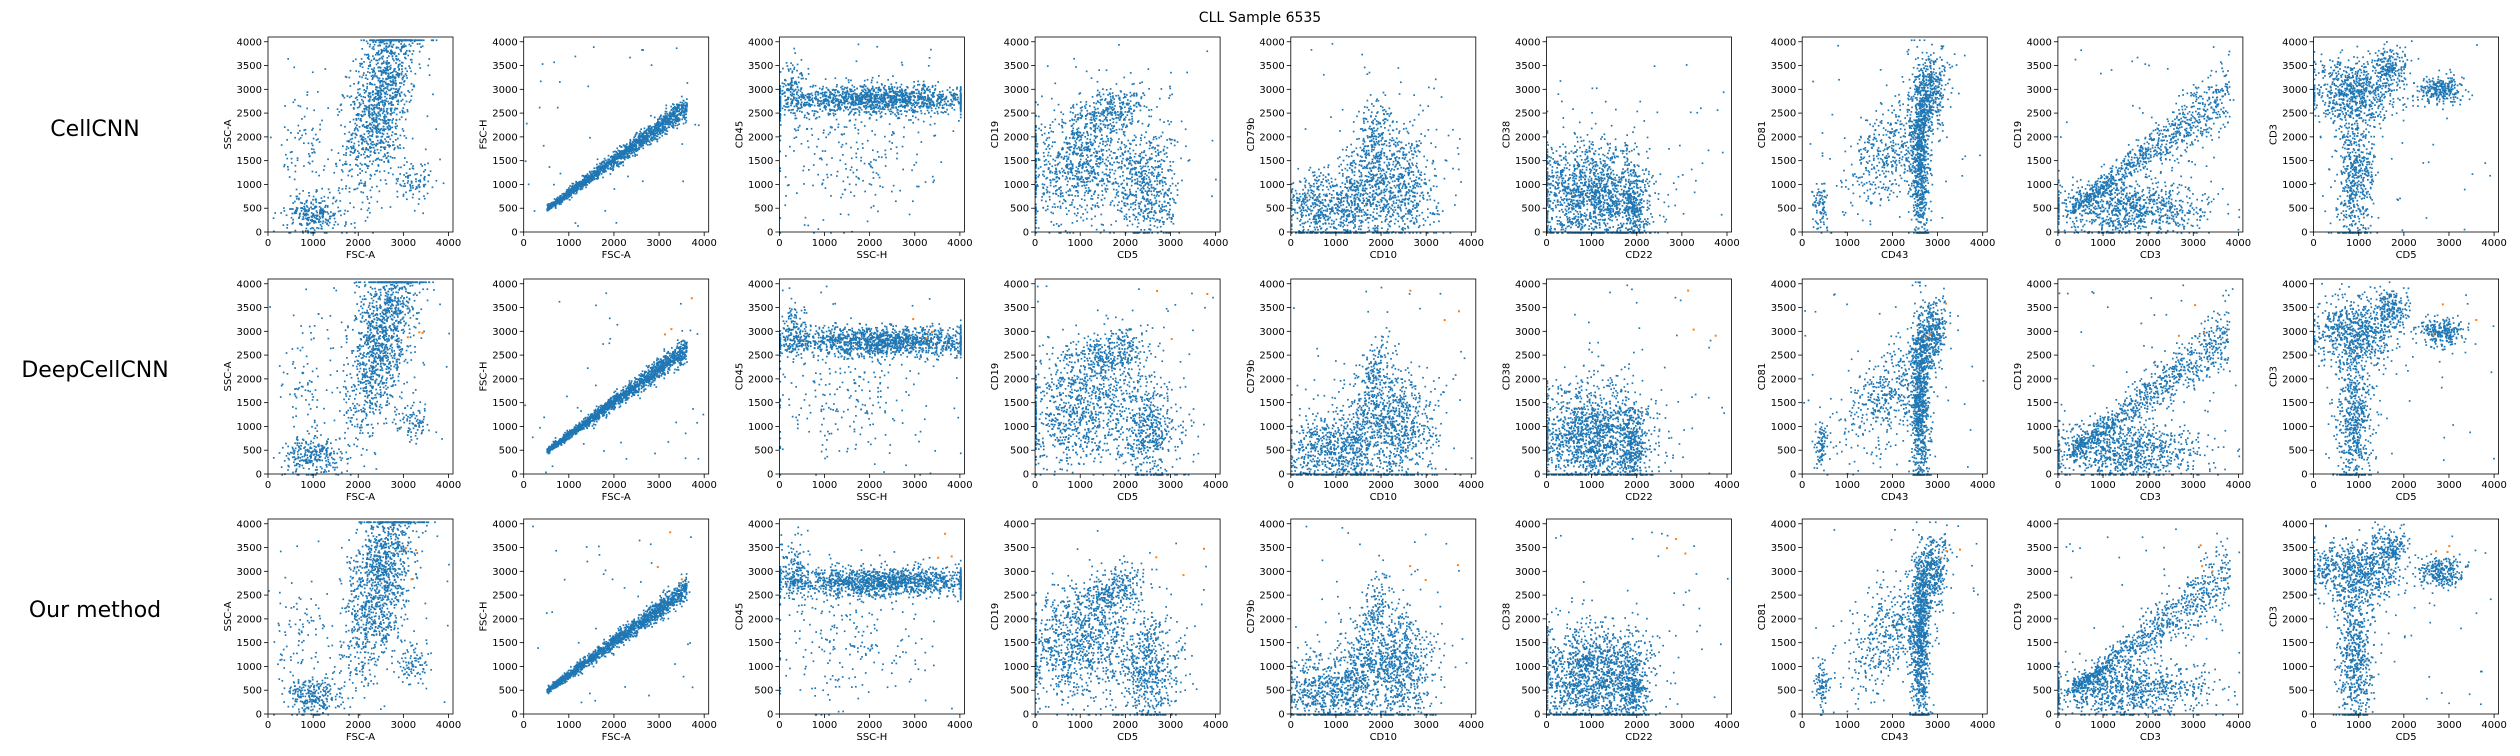 This screenshot has width=2520, height=756. Describe the element at coordinates (504, 42) in the screenshot. I see `y-tick-label: 4000` at that location.